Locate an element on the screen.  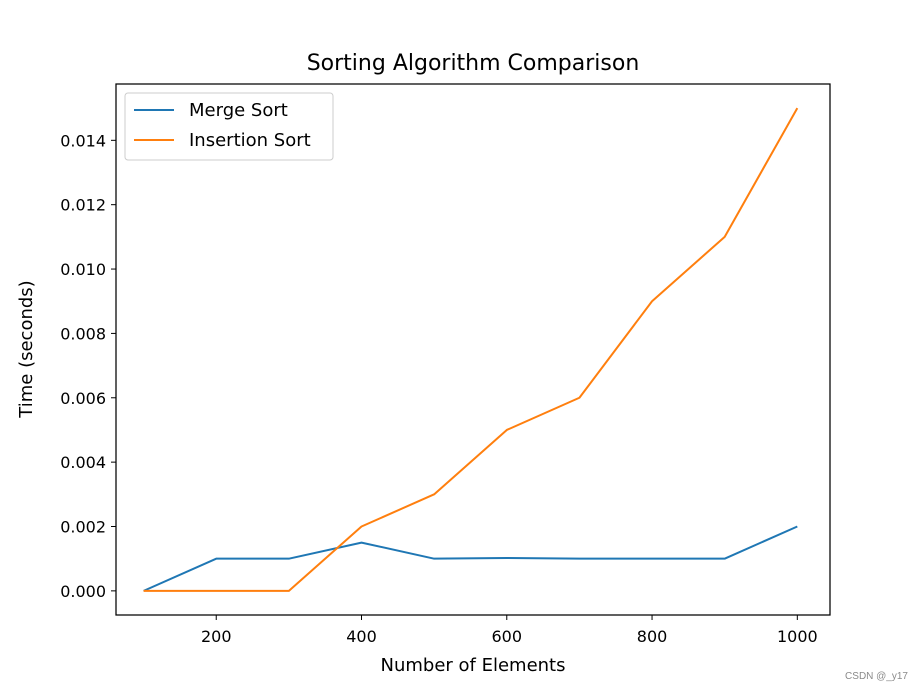
y-tick-label: 0.012 is located at coordinates (83, 205).